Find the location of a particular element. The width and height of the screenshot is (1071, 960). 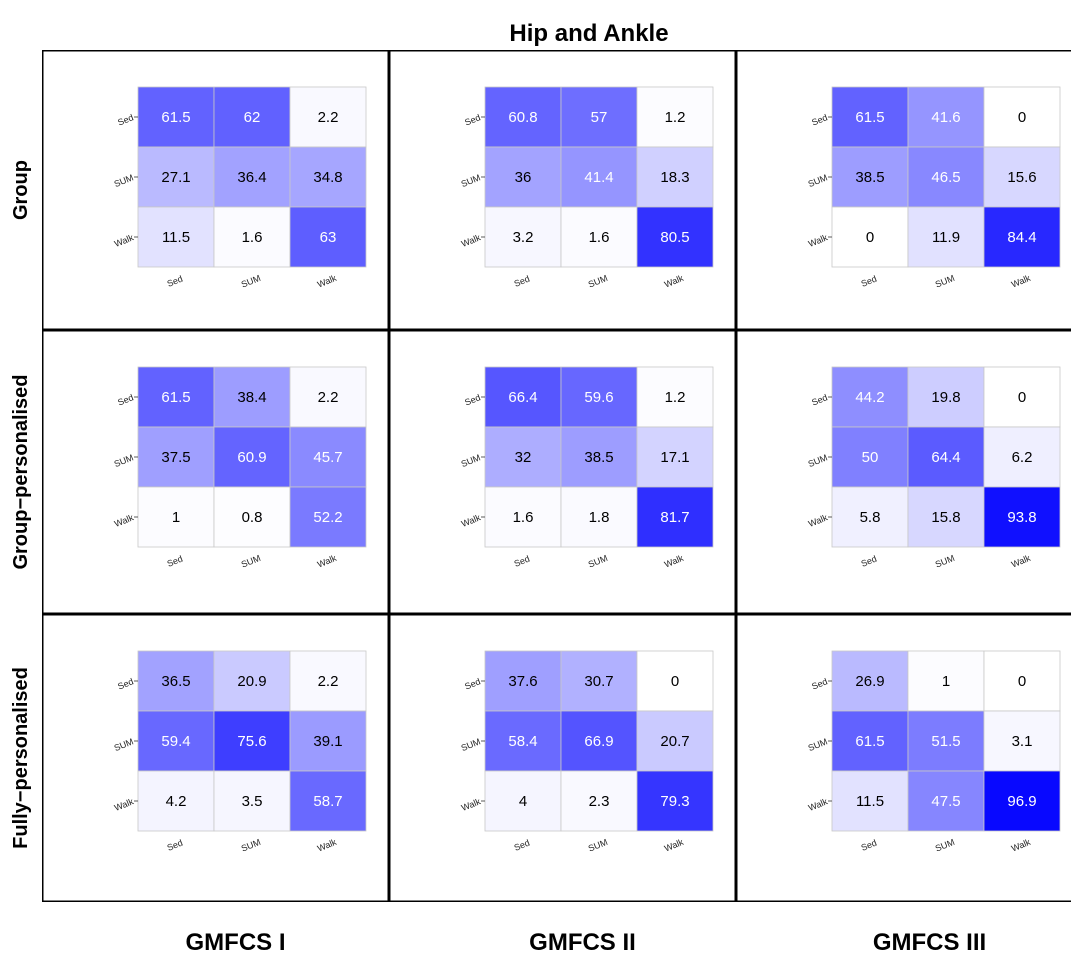

cell-value-label: 63 is located at coordinates (328, 237).